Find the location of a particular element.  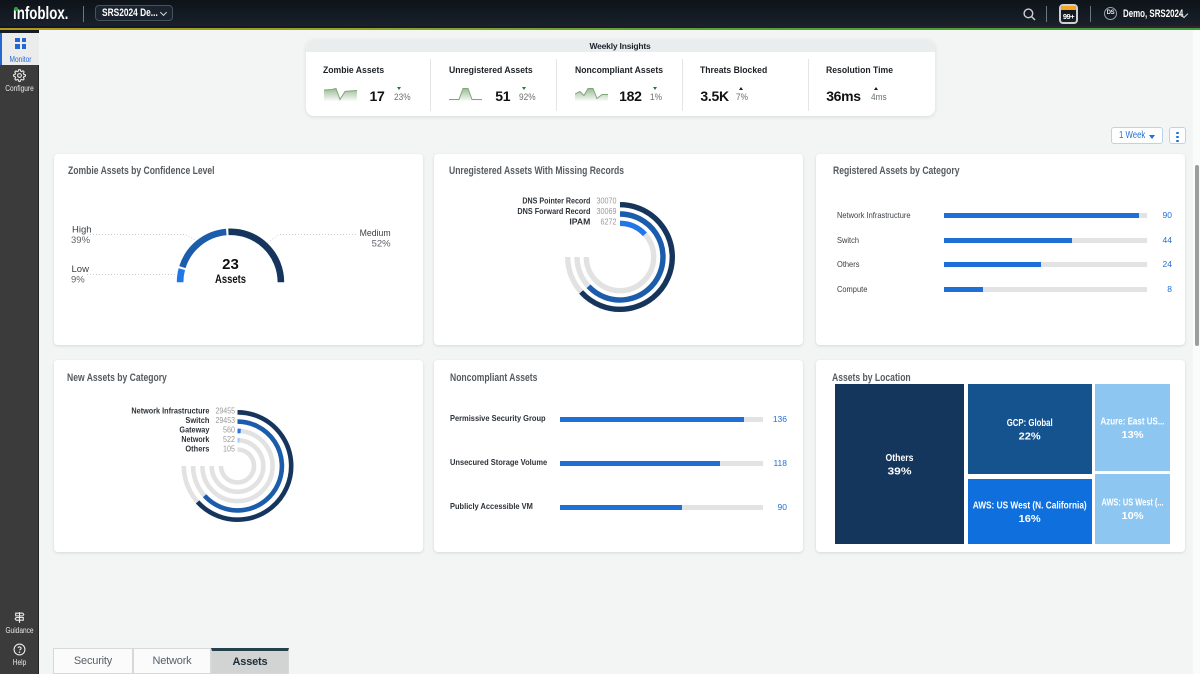

svg-text: DNS Forward Record is located at coordinates (553, 211).